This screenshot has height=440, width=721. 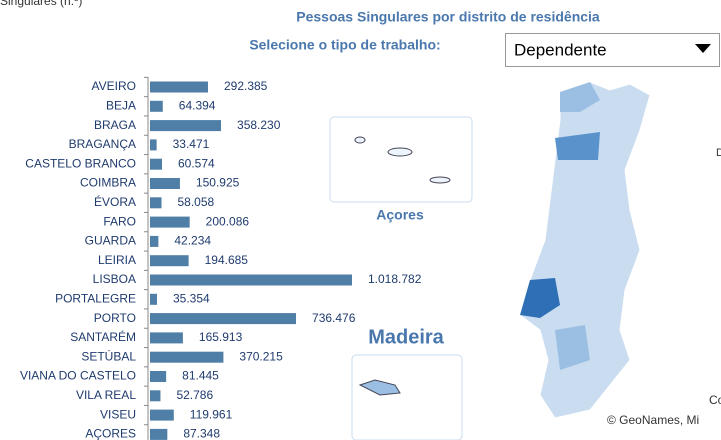 I want to click on dropdown: Dependente, so click(x=612, y=50).